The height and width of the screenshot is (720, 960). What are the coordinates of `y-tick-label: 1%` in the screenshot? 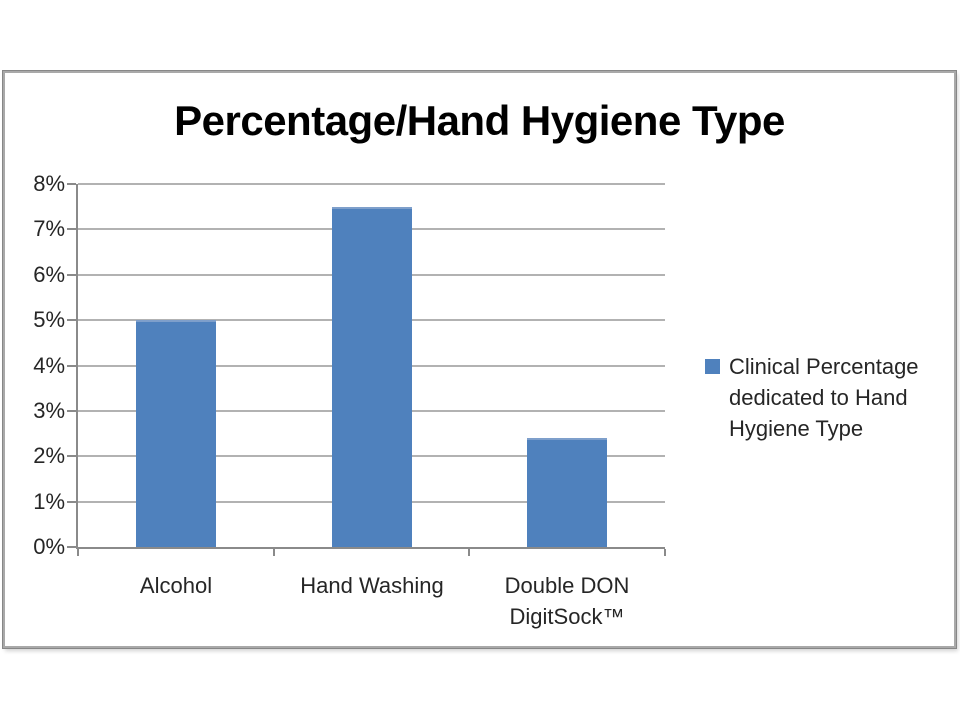 It's located at (49, 501).